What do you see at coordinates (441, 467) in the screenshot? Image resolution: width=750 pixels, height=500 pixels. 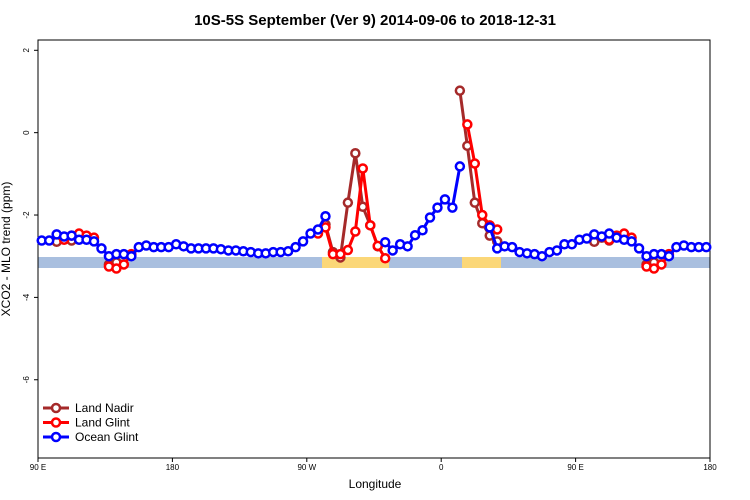 I see `x-tick-label: 0` at bounding box center [441, 467].